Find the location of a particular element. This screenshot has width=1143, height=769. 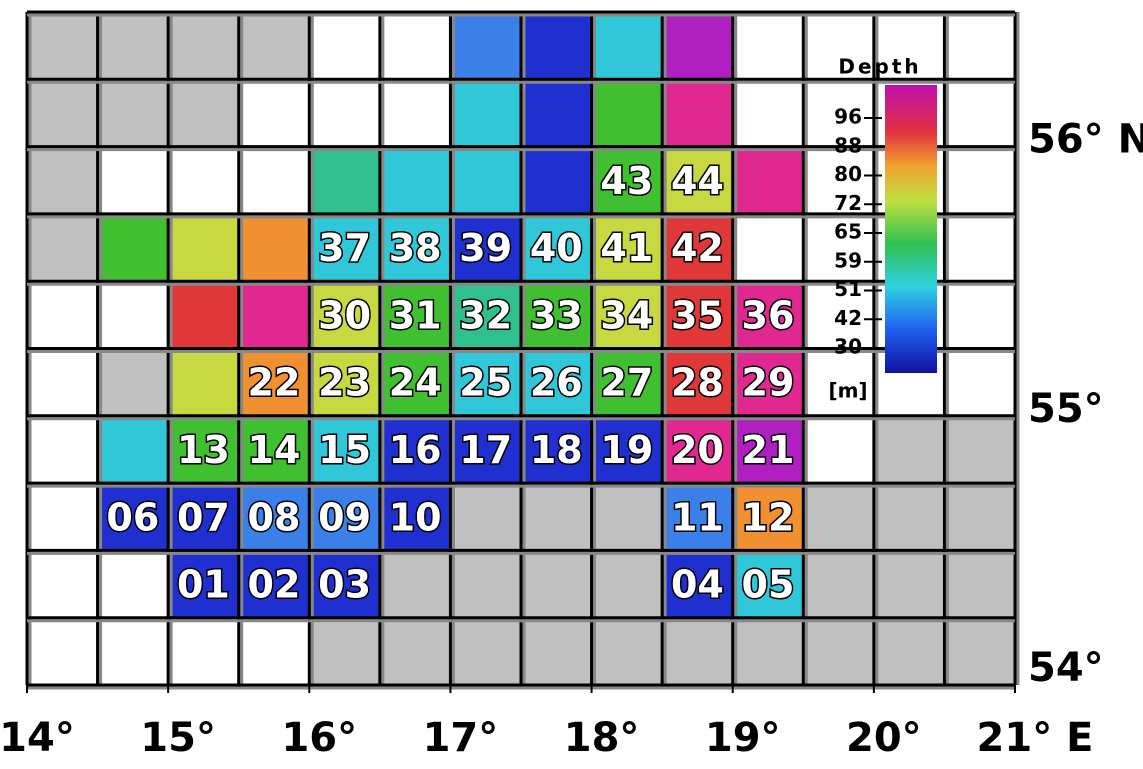

cell-label: 36 is located at coordinates (768, 315).